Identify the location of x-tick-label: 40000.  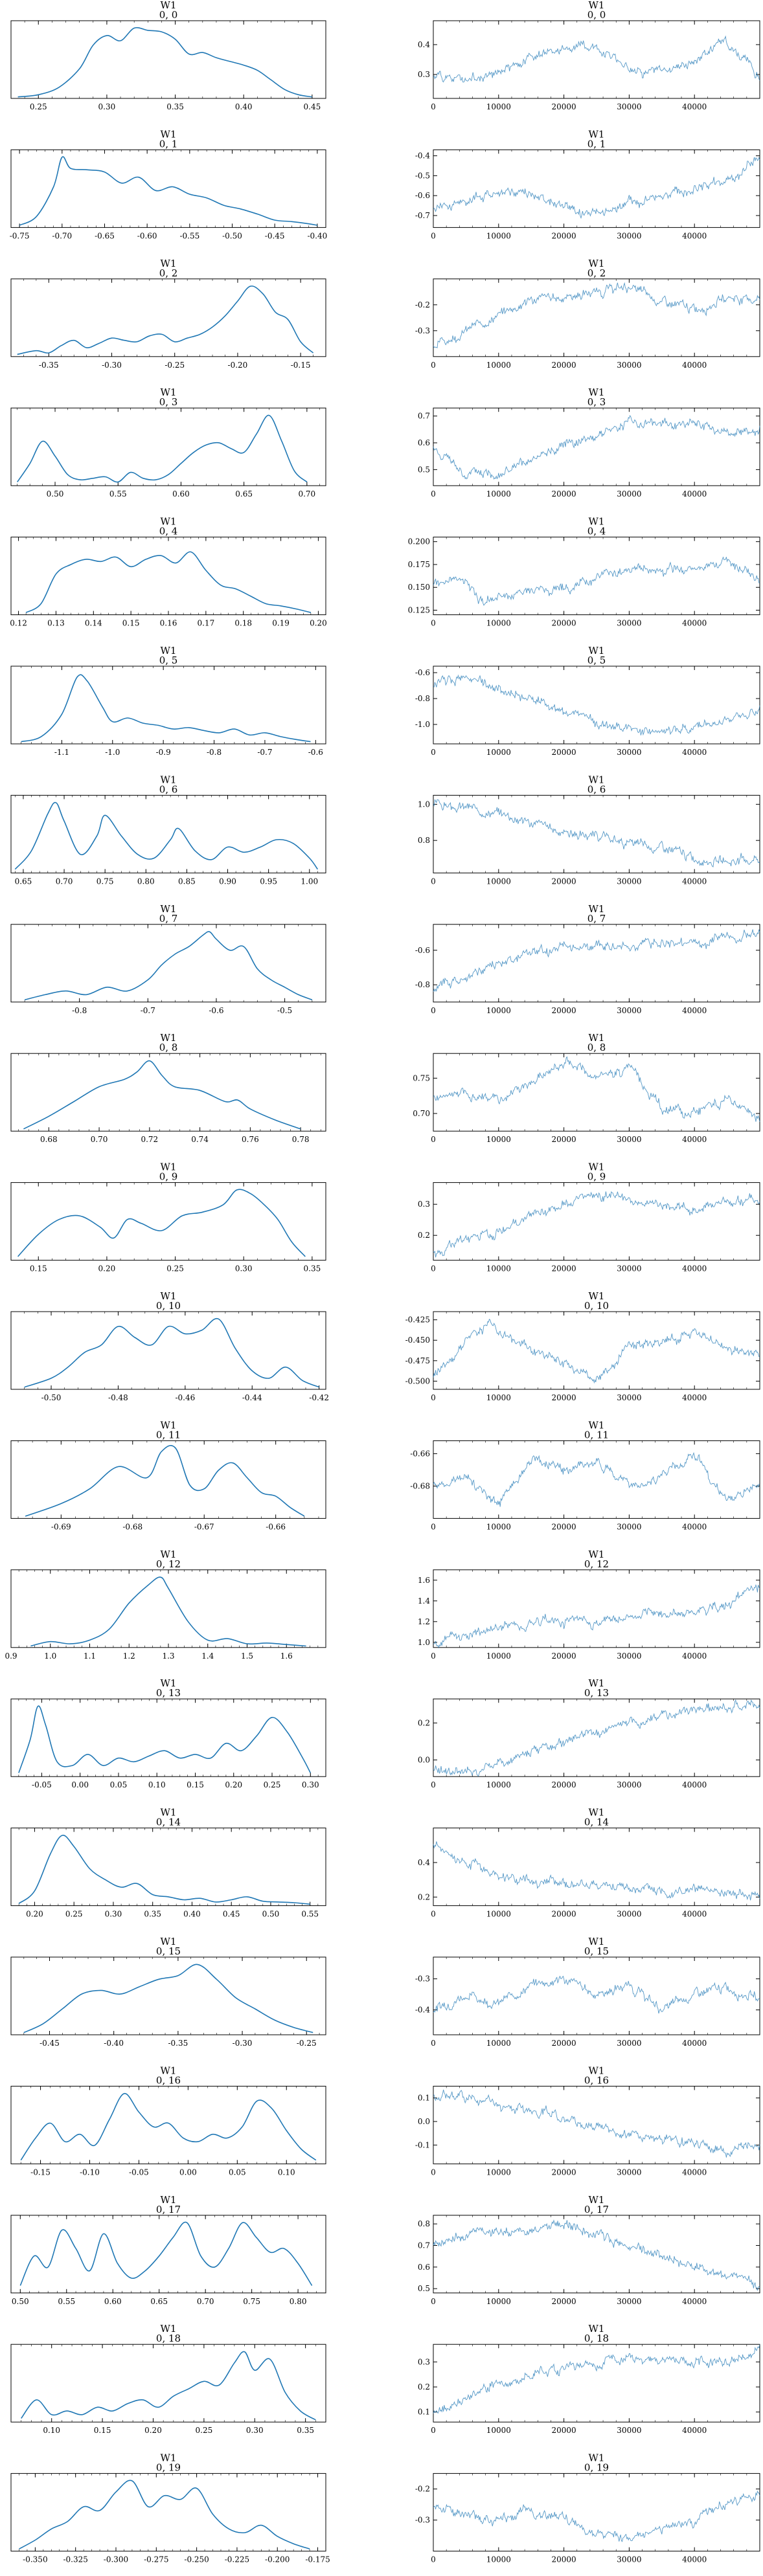
(694, 752).